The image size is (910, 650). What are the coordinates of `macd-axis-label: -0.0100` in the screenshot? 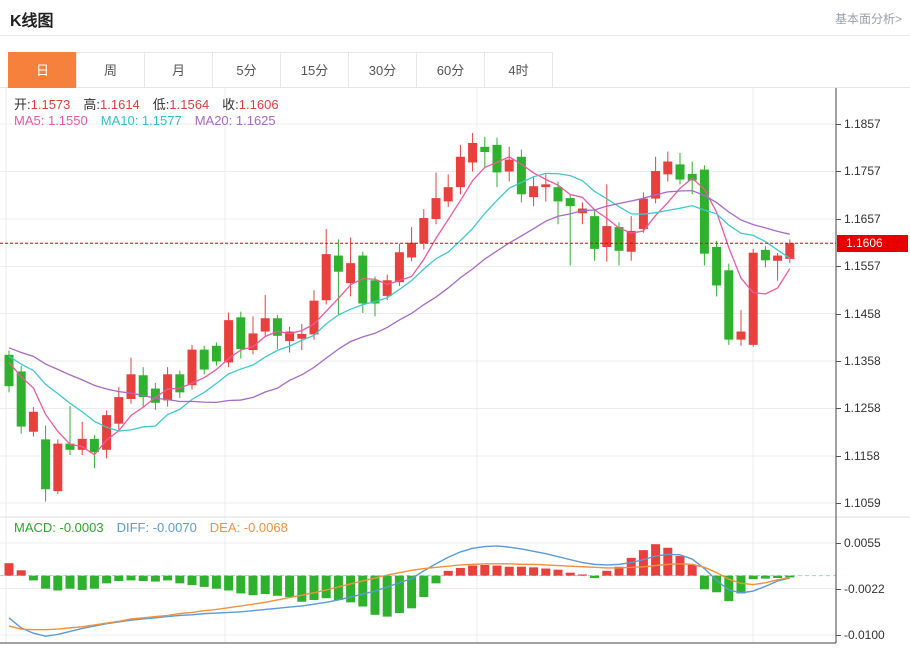 It's located at (864, 635).